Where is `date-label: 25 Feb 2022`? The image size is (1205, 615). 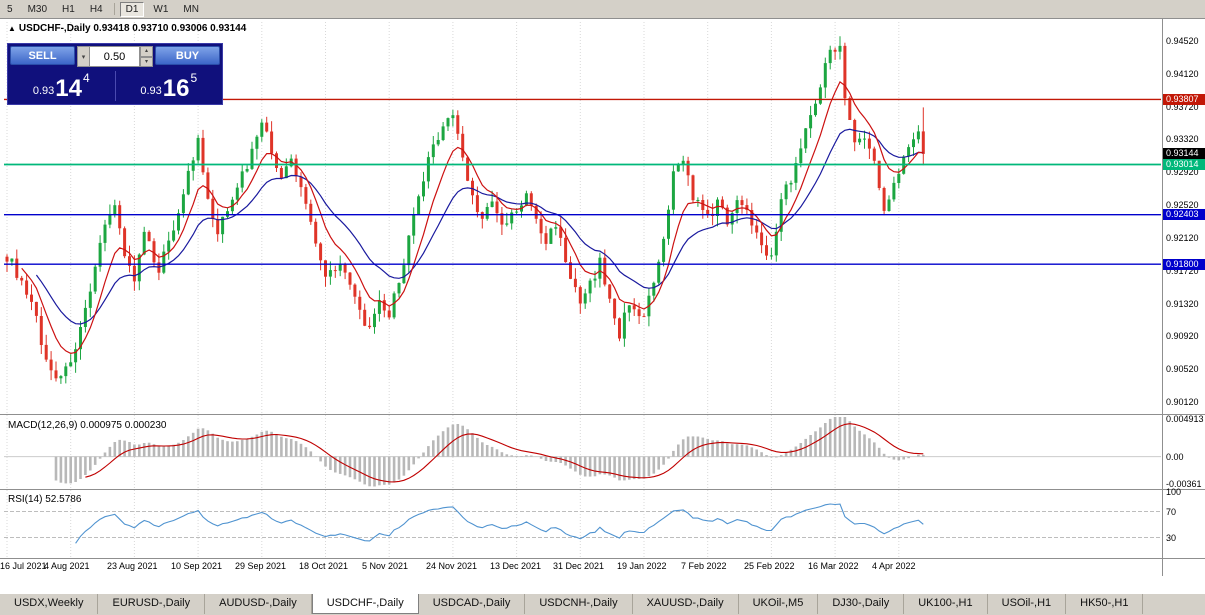 date-label: 25 Feb 2022 is located at coordinates (769, 566).